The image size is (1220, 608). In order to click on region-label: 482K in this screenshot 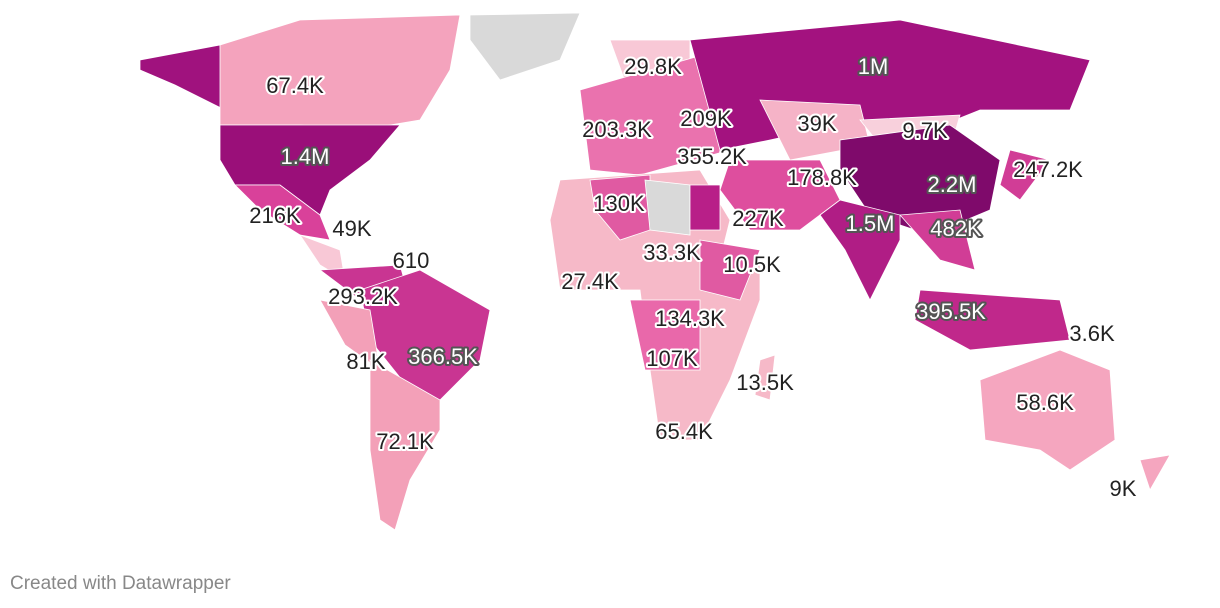, I will do `click(956, 228)`.